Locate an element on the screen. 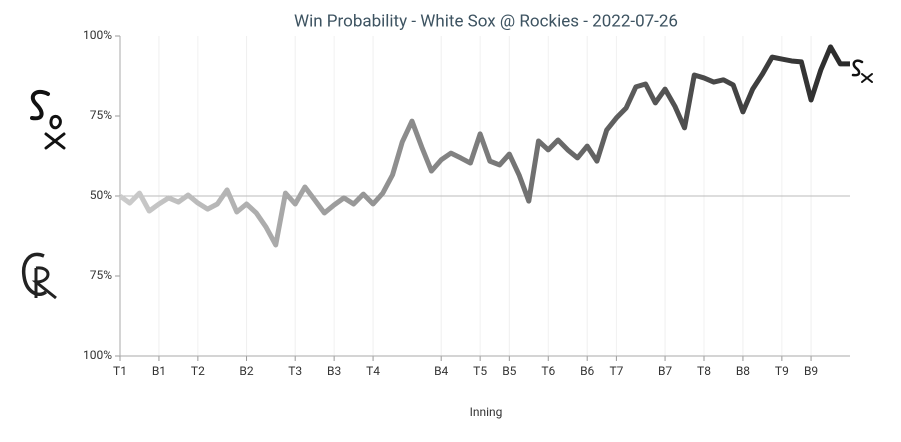  x-tick-label: T7 is located at coordinates (616, 371).